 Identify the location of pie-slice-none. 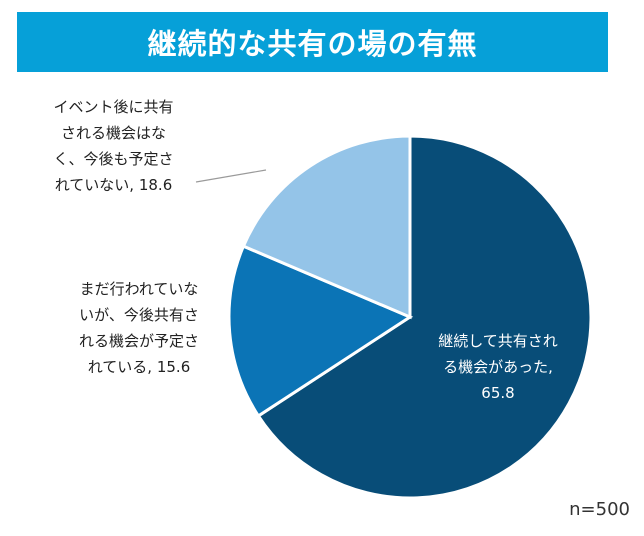
(326, 227).